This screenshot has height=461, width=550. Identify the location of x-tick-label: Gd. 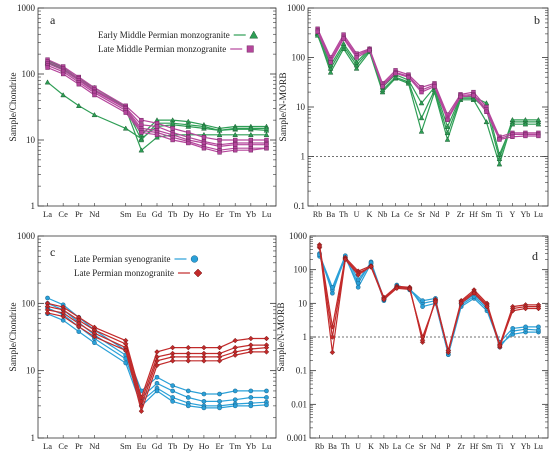
(157, 446).